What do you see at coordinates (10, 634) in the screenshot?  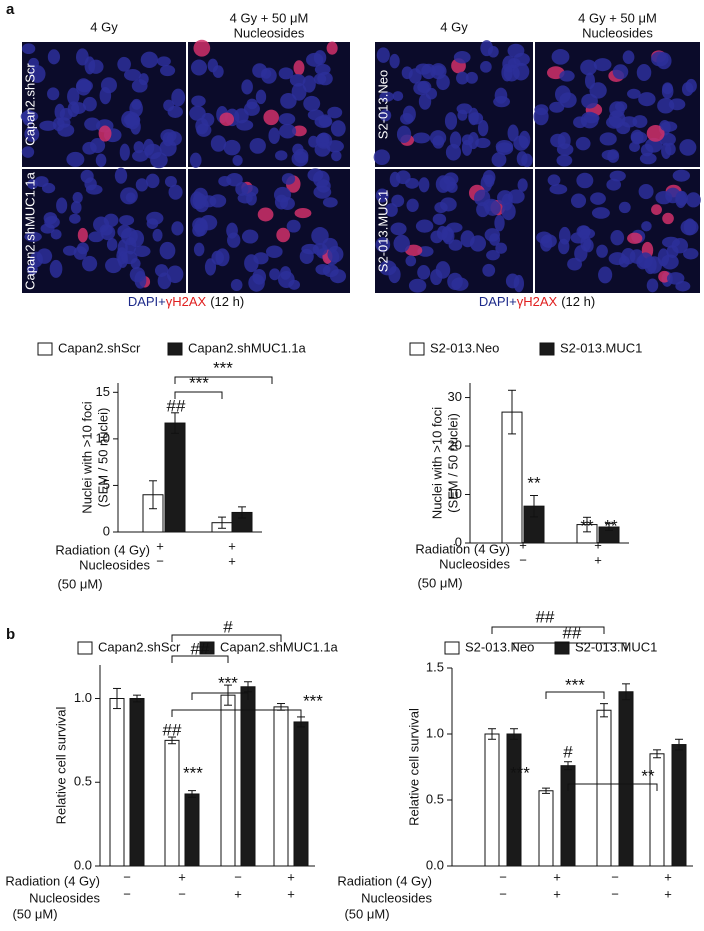 I see `panel-label: b` at bounding box center [10, 634].